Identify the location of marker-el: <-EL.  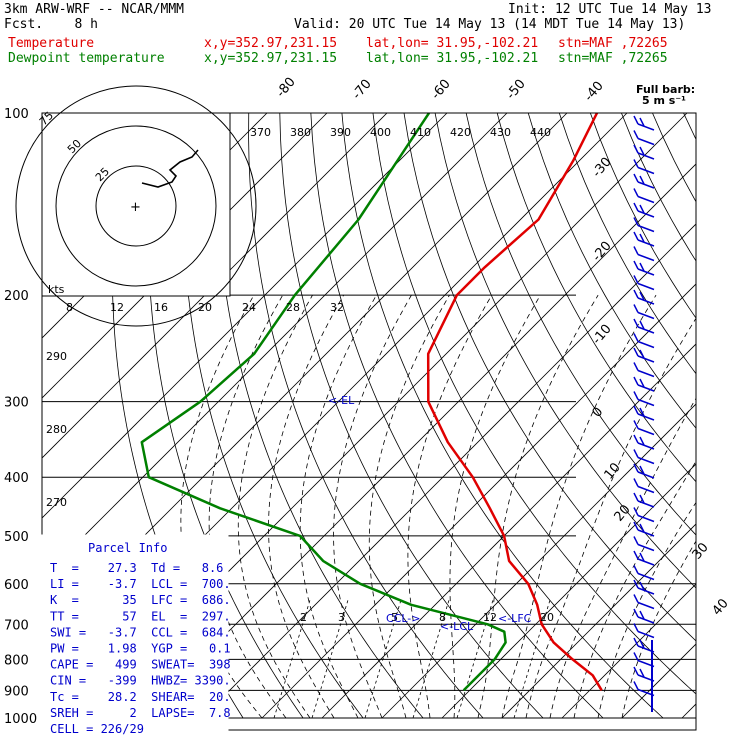
(341, 400).